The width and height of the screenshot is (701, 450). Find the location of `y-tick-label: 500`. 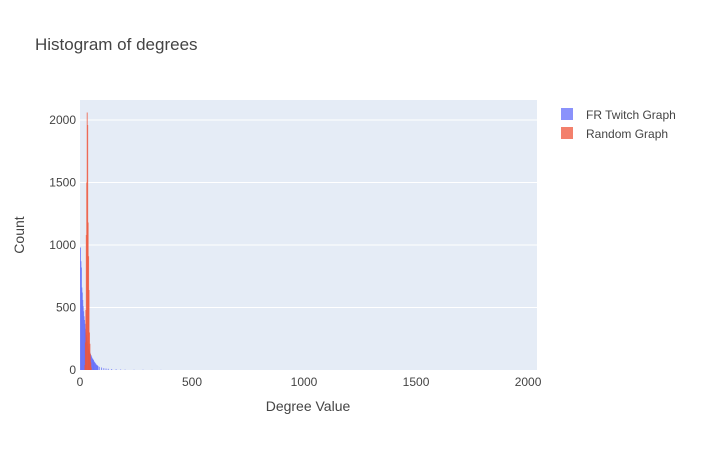

y-tick-label: 500 is located at coordinates (66, 308).